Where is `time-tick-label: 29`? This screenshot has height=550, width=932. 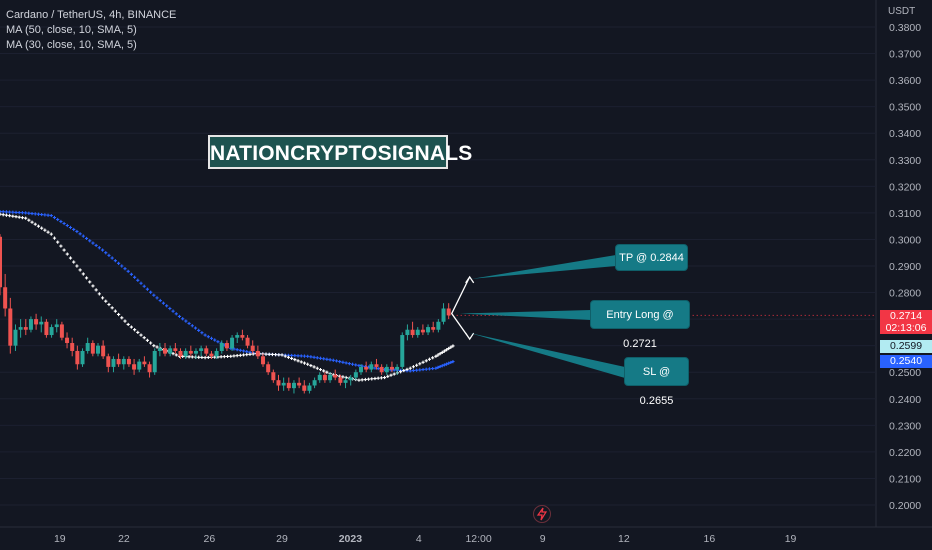
time-tick-label: 29 is located at coordinates (282, 539).